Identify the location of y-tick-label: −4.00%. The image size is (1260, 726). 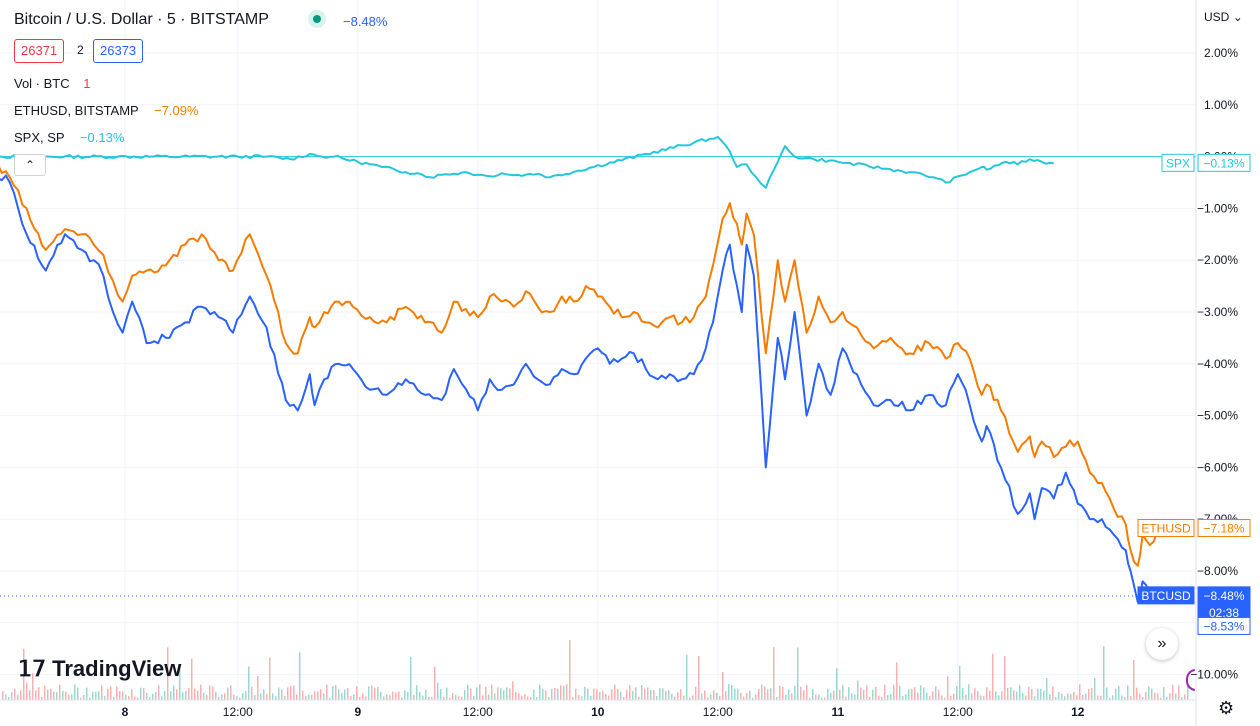
(1217, 364).